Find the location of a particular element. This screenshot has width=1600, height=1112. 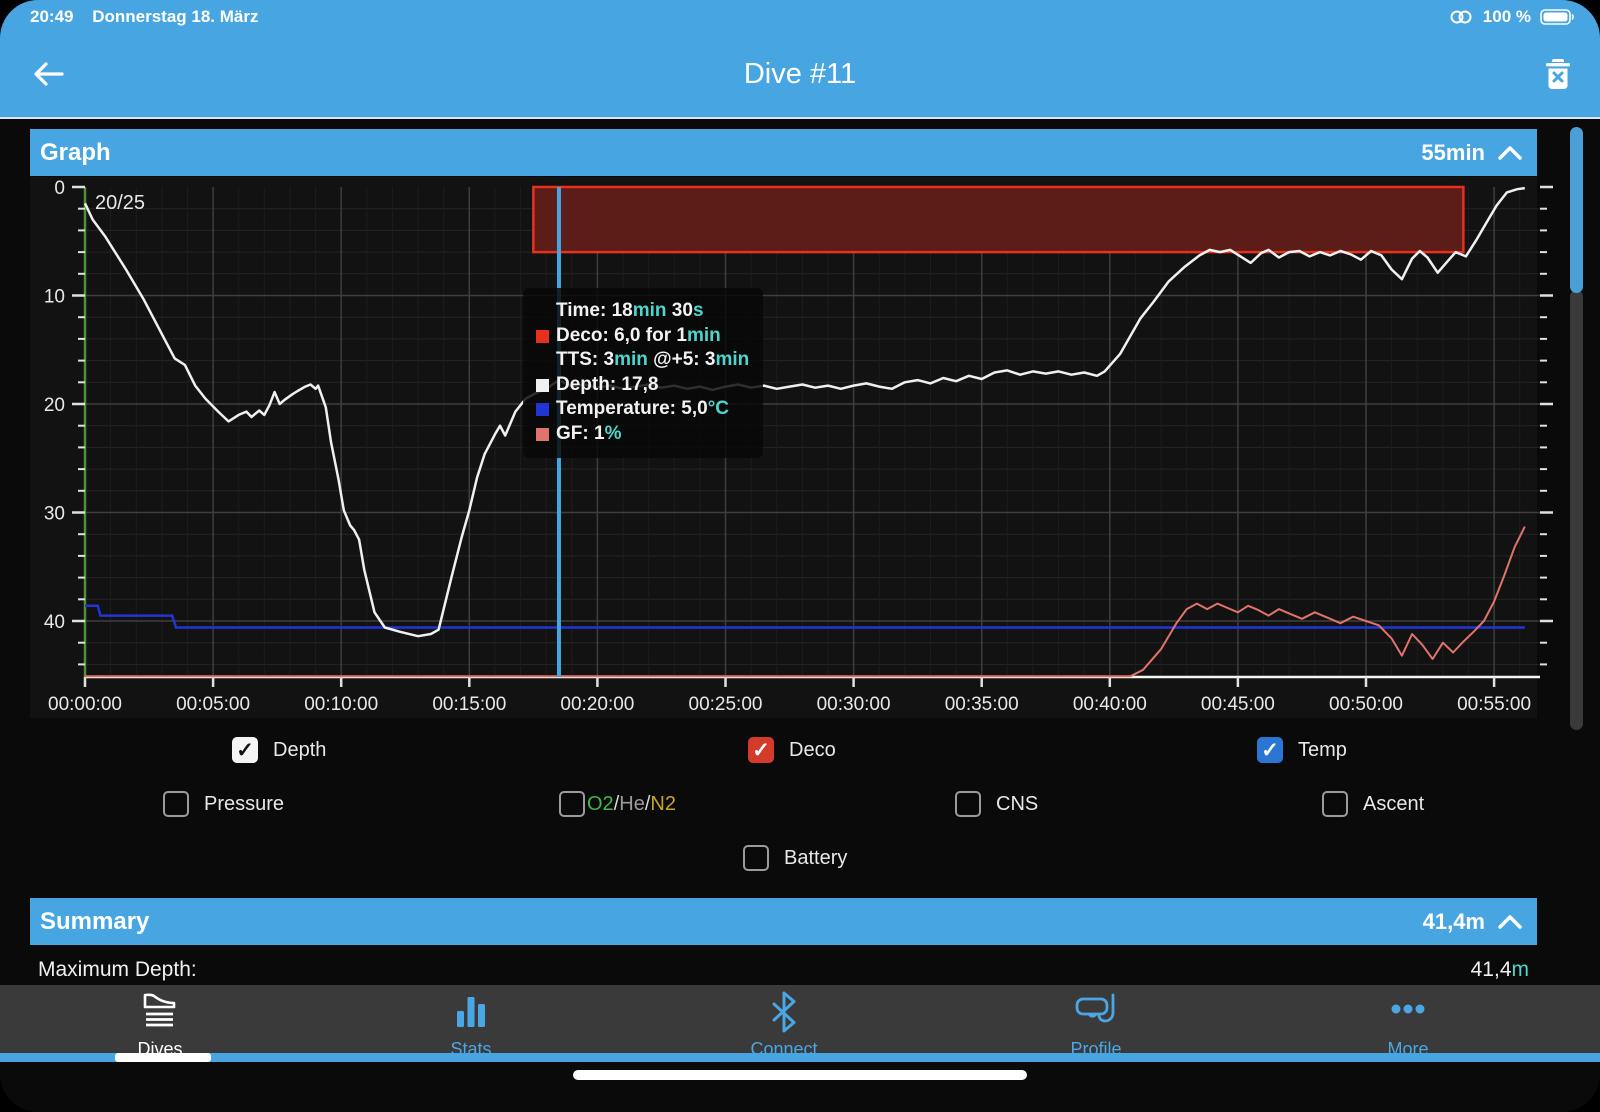

trash-icon is located at coordinates (1558, 74).